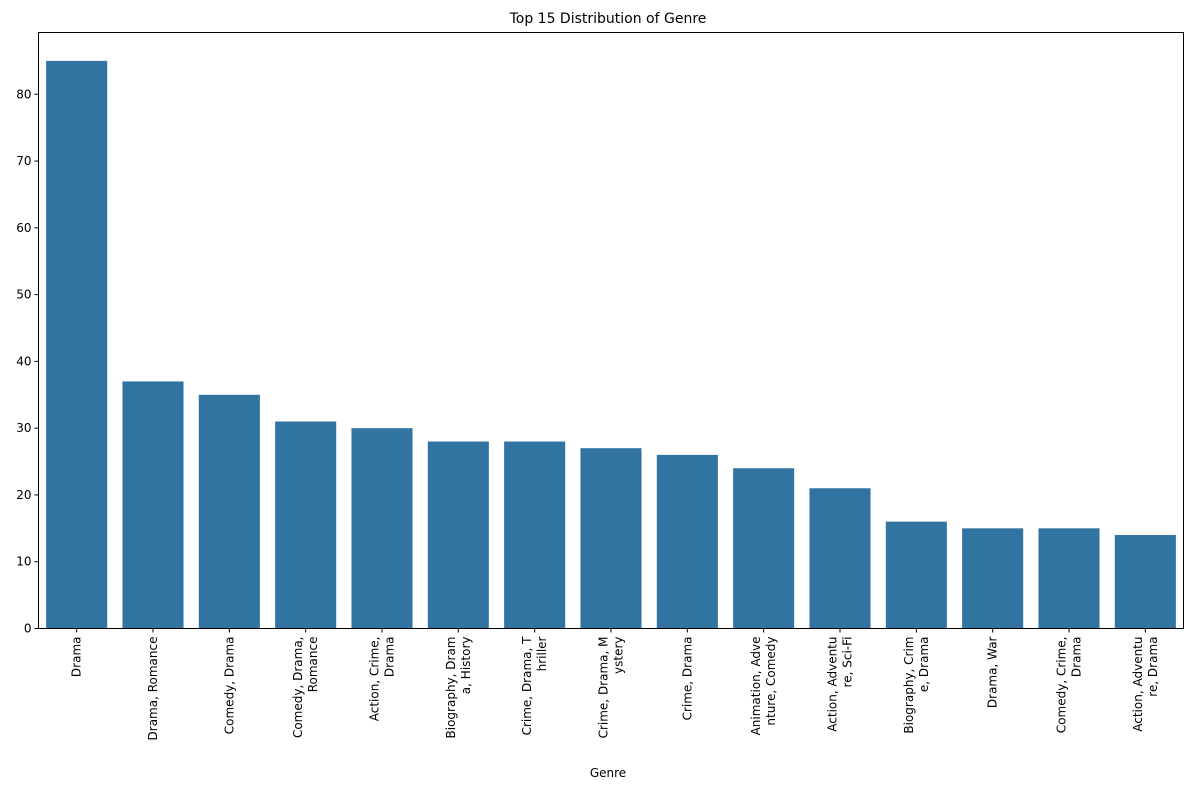 Image resolution: width=1189 pixels, height=794 pixels. Describe the element at coordinates (23, 295) in the screenshot. I see `y-tick-label: 50` at that location.